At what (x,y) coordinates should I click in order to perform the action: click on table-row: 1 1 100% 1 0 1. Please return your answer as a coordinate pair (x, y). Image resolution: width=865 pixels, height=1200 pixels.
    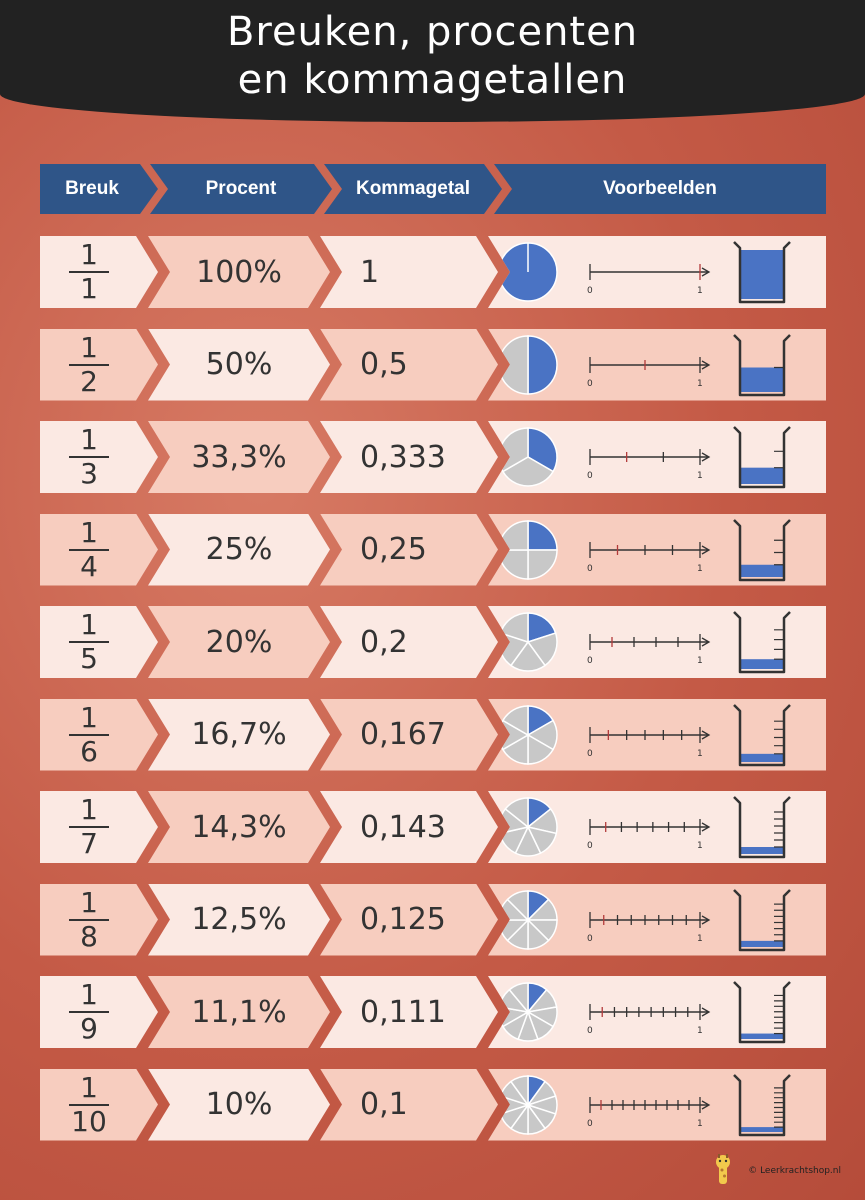
    Looking at the image, I should click on (433, 272).